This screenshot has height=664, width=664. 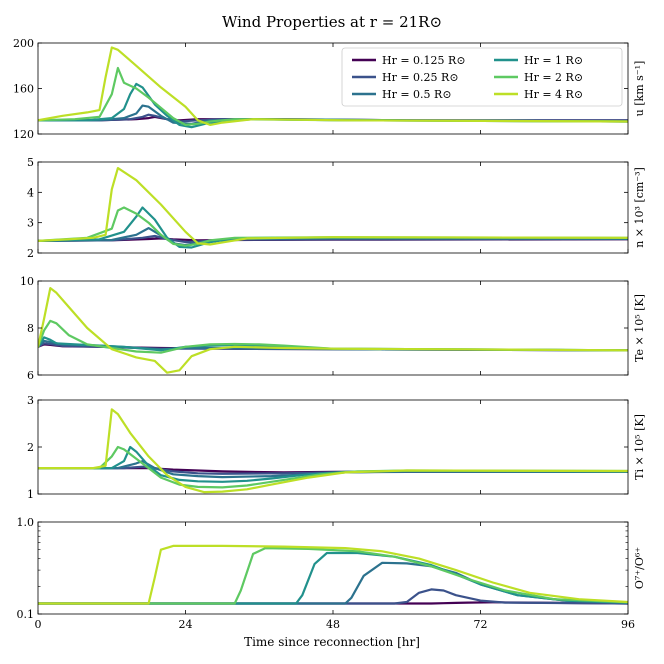 I want to click on y-tick-label: 200, so click(x=23, y=43).